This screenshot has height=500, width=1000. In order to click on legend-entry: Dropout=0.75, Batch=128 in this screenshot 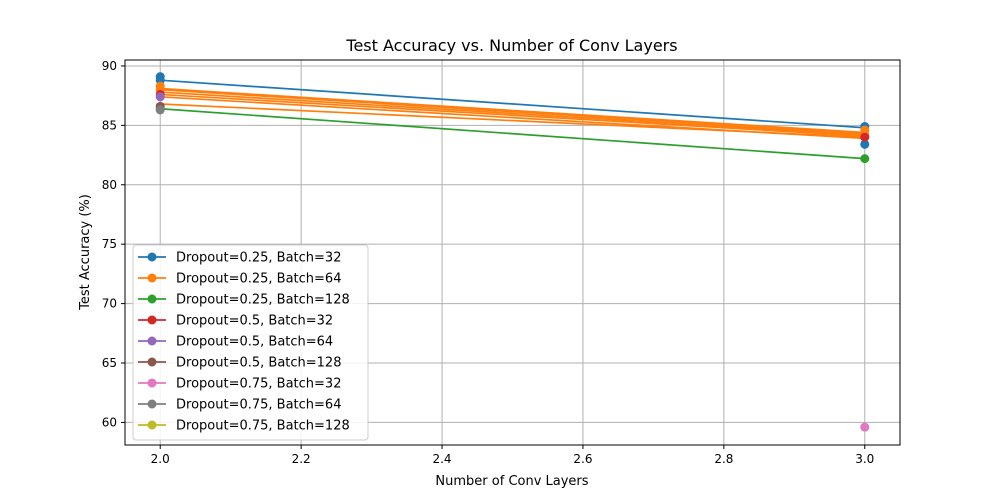, I will do `click(263, 426)`.